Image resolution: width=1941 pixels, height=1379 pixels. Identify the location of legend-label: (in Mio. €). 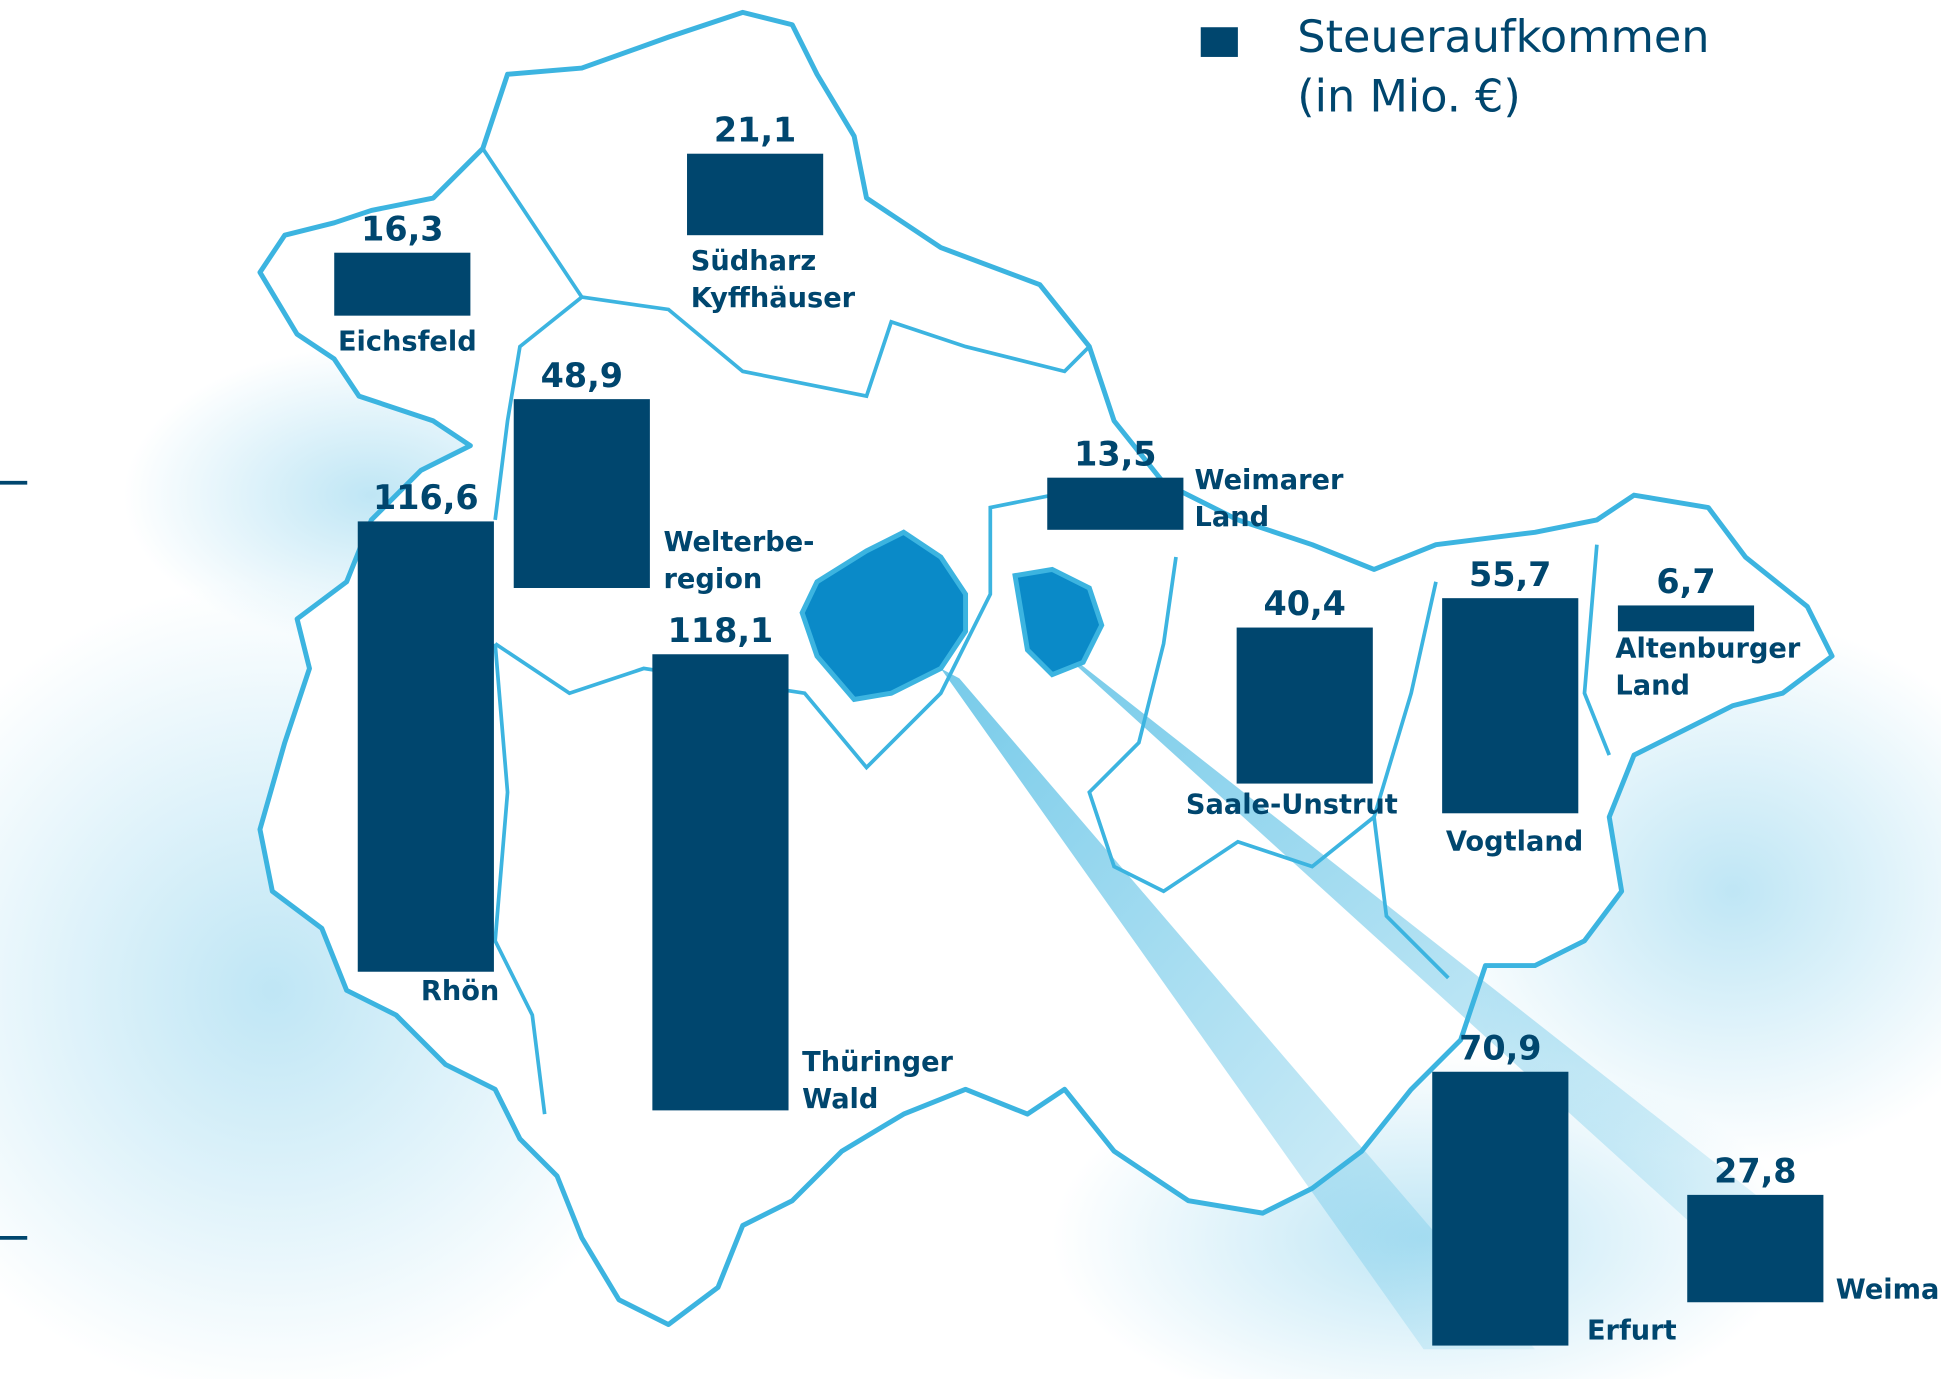
(1408, 96).